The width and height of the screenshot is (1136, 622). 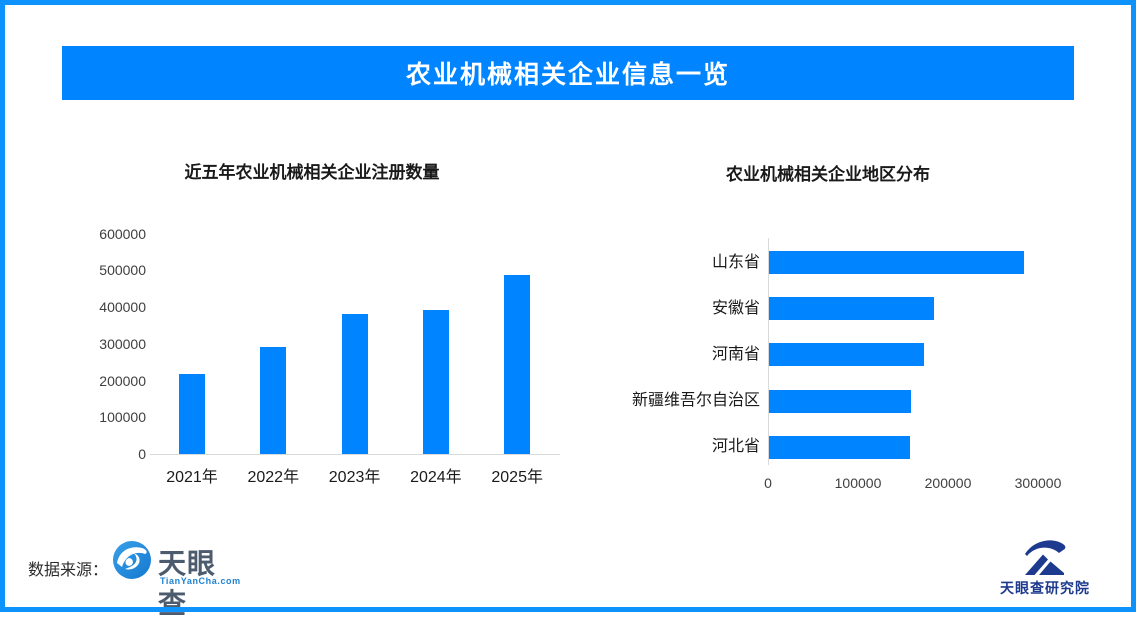 What do you see at coordinates (1045, 588) in the screenshot?
I see `research-institute-label: 天眼查研究院` at bounding box center [1045, 588].